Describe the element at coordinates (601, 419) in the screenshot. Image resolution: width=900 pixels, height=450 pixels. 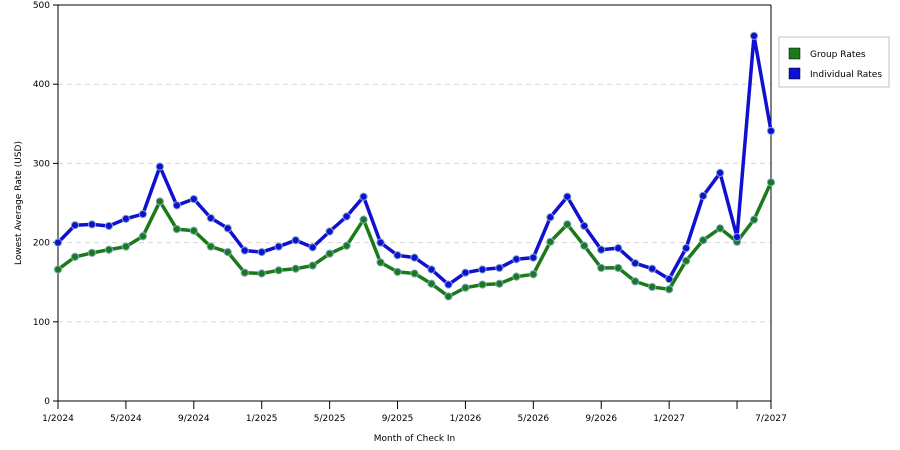
I see `x-tick-label: 9/2026` at that location.